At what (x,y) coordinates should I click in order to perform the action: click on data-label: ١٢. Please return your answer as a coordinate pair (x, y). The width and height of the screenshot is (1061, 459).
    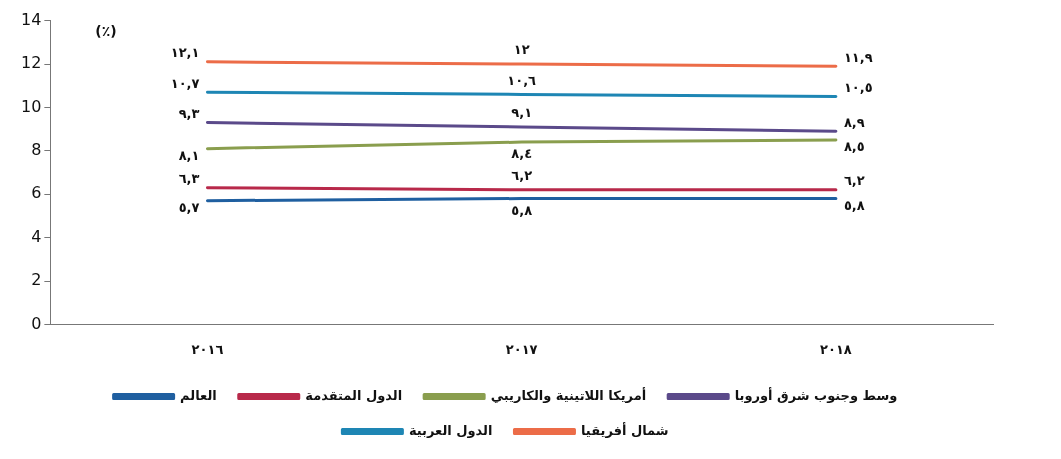
    Looking at the image, I should click on (521, 50).